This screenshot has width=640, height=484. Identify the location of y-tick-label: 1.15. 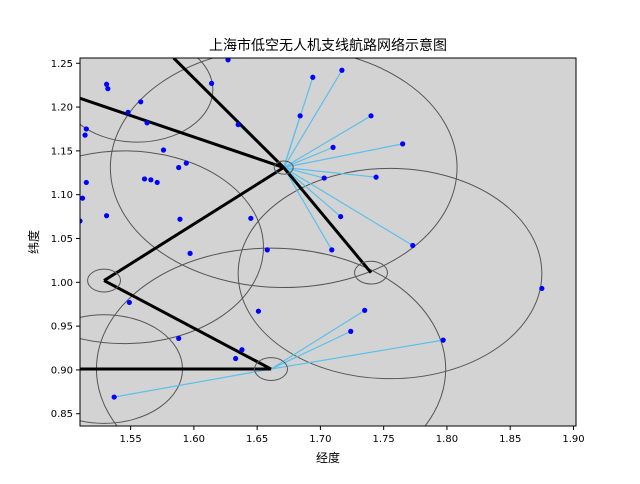
(62, 151).